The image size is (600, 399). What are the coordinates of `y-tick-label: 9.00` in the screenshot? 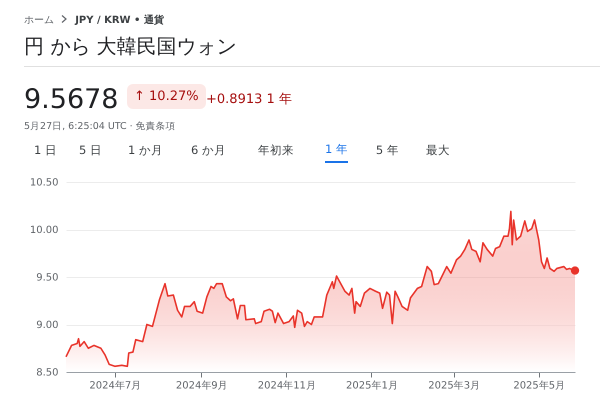 It's located at (47, 325).